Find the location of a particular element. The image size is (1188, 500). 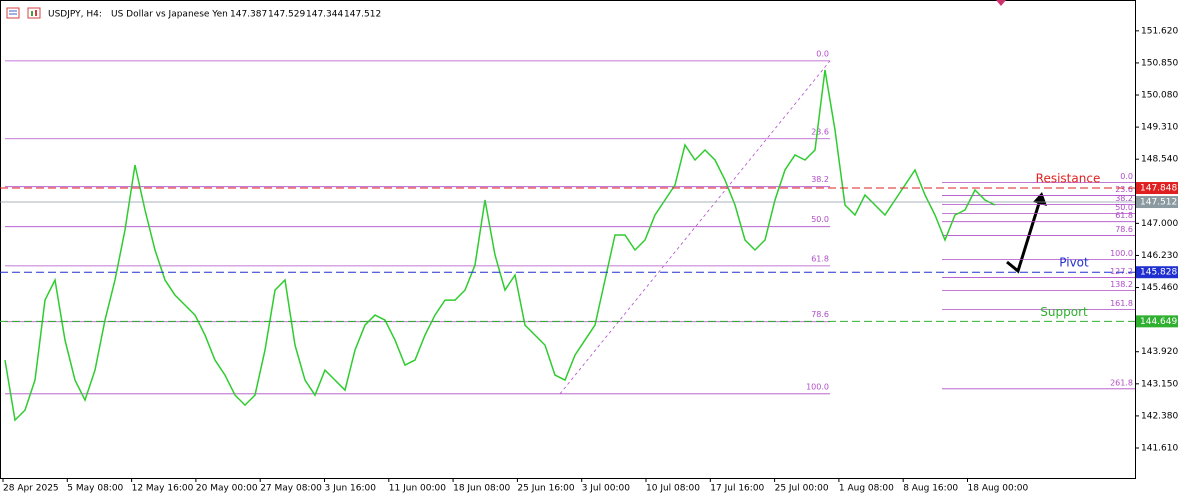

level-label: Support is located at coordinates (1064, 312).